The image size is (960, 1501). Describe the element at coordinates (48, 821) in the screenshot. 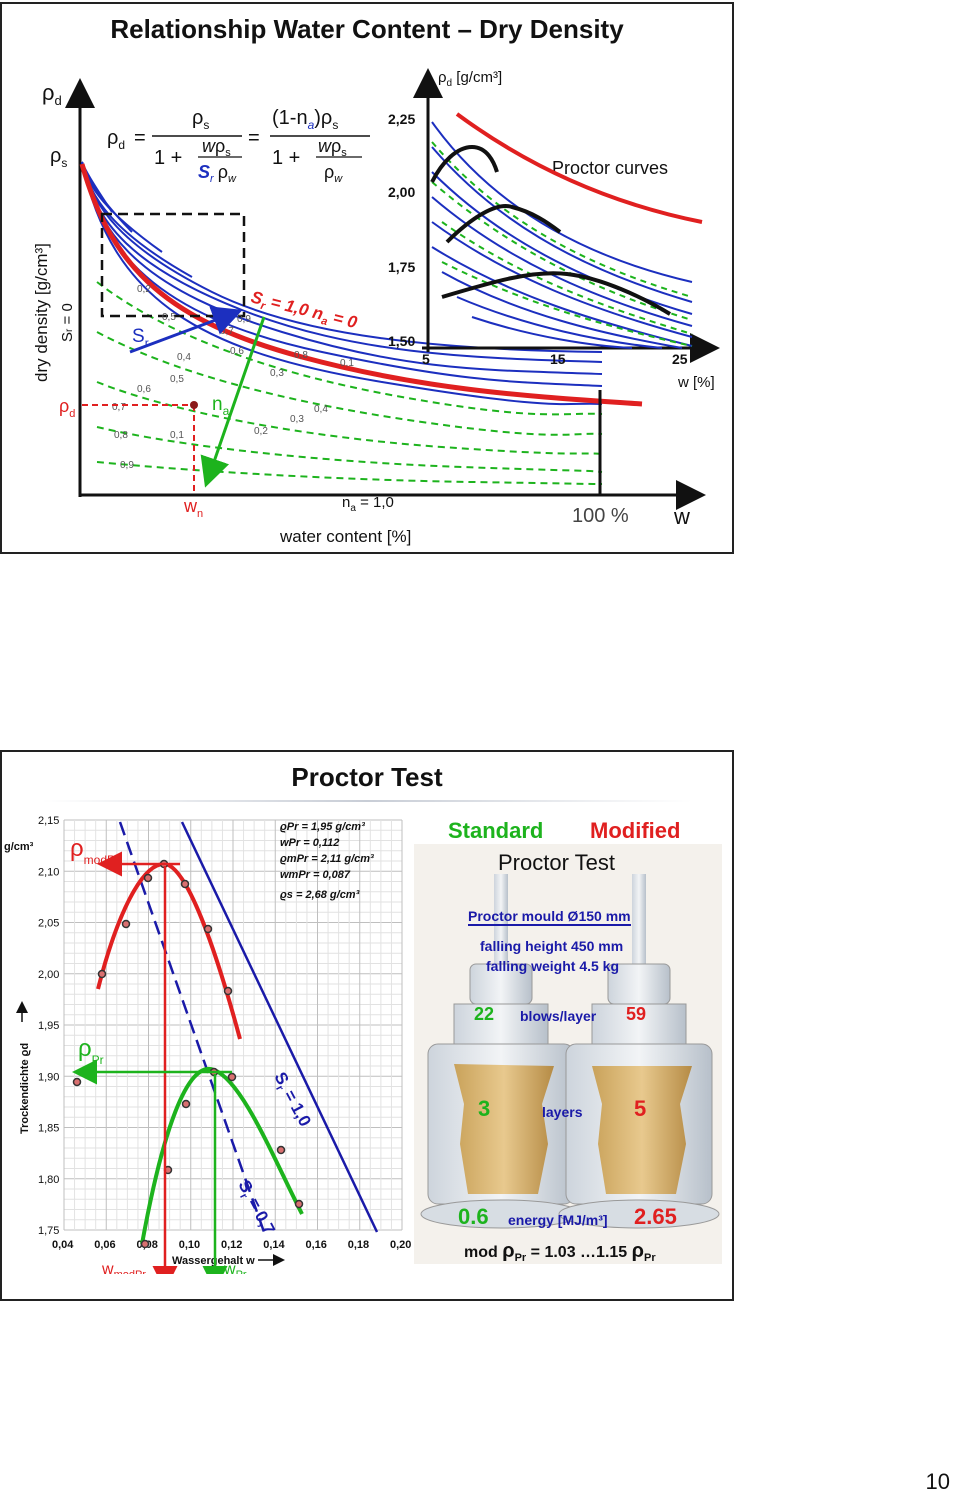

I see `y-tick-label: 2,15` at that location.